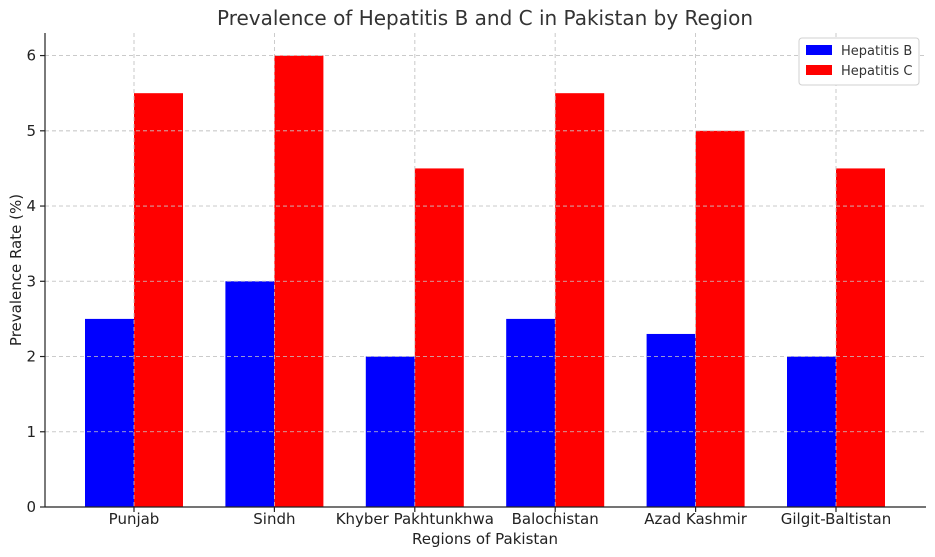 The height and width of the screenshot is (557, 935). What do you see at coordinates (695, 519) in the screenshot?
I see `x-tick-label: Azad Kashmir` at bounding box center [695, 519].